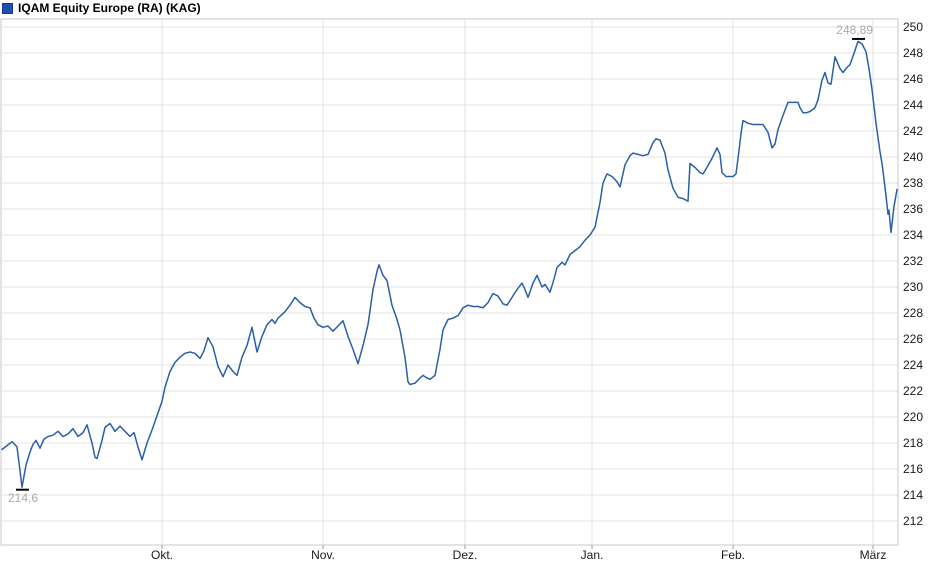  What do you see at coordinates (913, 417) in the screenshot?
I see `y-tick-label: 220` at bounding box center [913, 417].